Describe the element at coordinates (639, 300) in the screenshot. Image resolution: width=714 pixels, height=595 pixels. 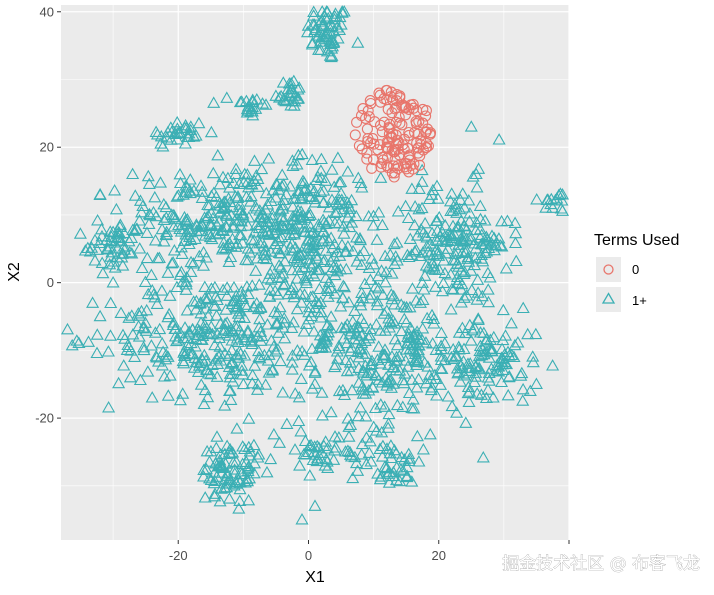
I see `legend-label-1: 1+` at that location.